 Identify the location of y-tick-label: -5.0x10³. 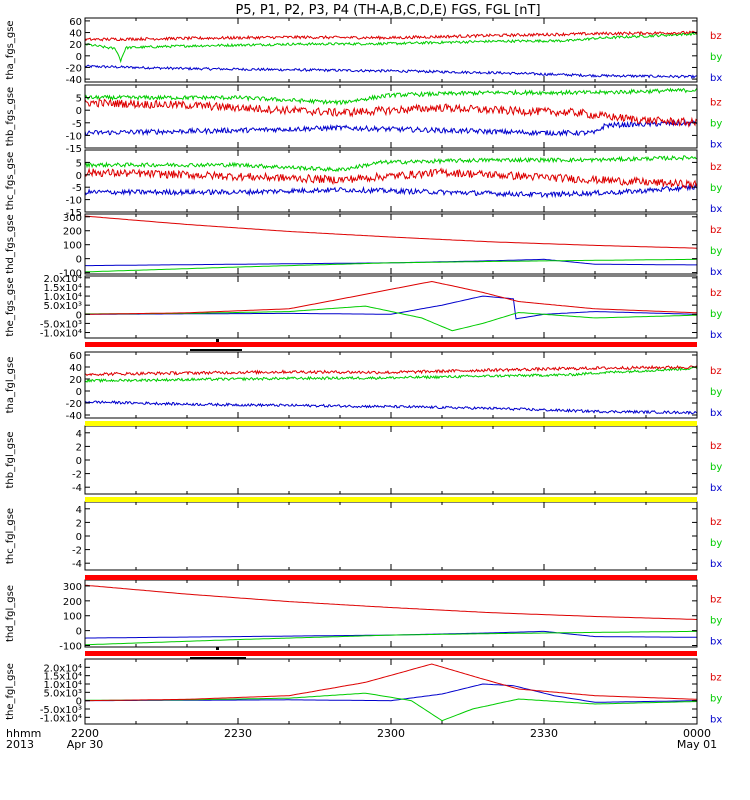
(61, 324).